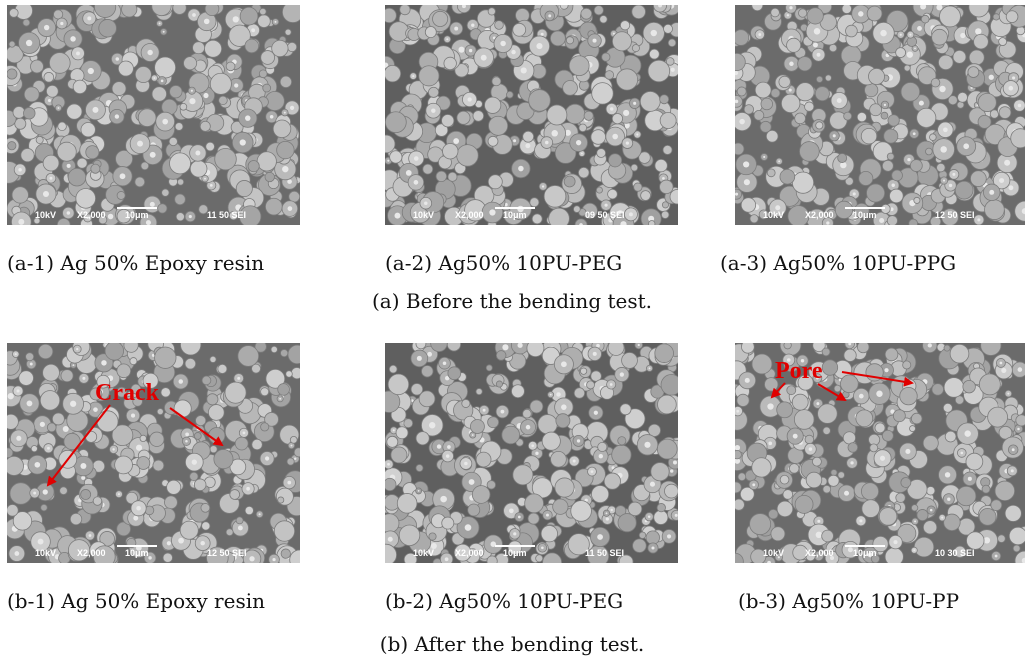 The height and width of the screenshot is (662, 1025). Describe the element at coordinates (127, 393) in the screenshot. I see `annotation-label: Crack` at that location.